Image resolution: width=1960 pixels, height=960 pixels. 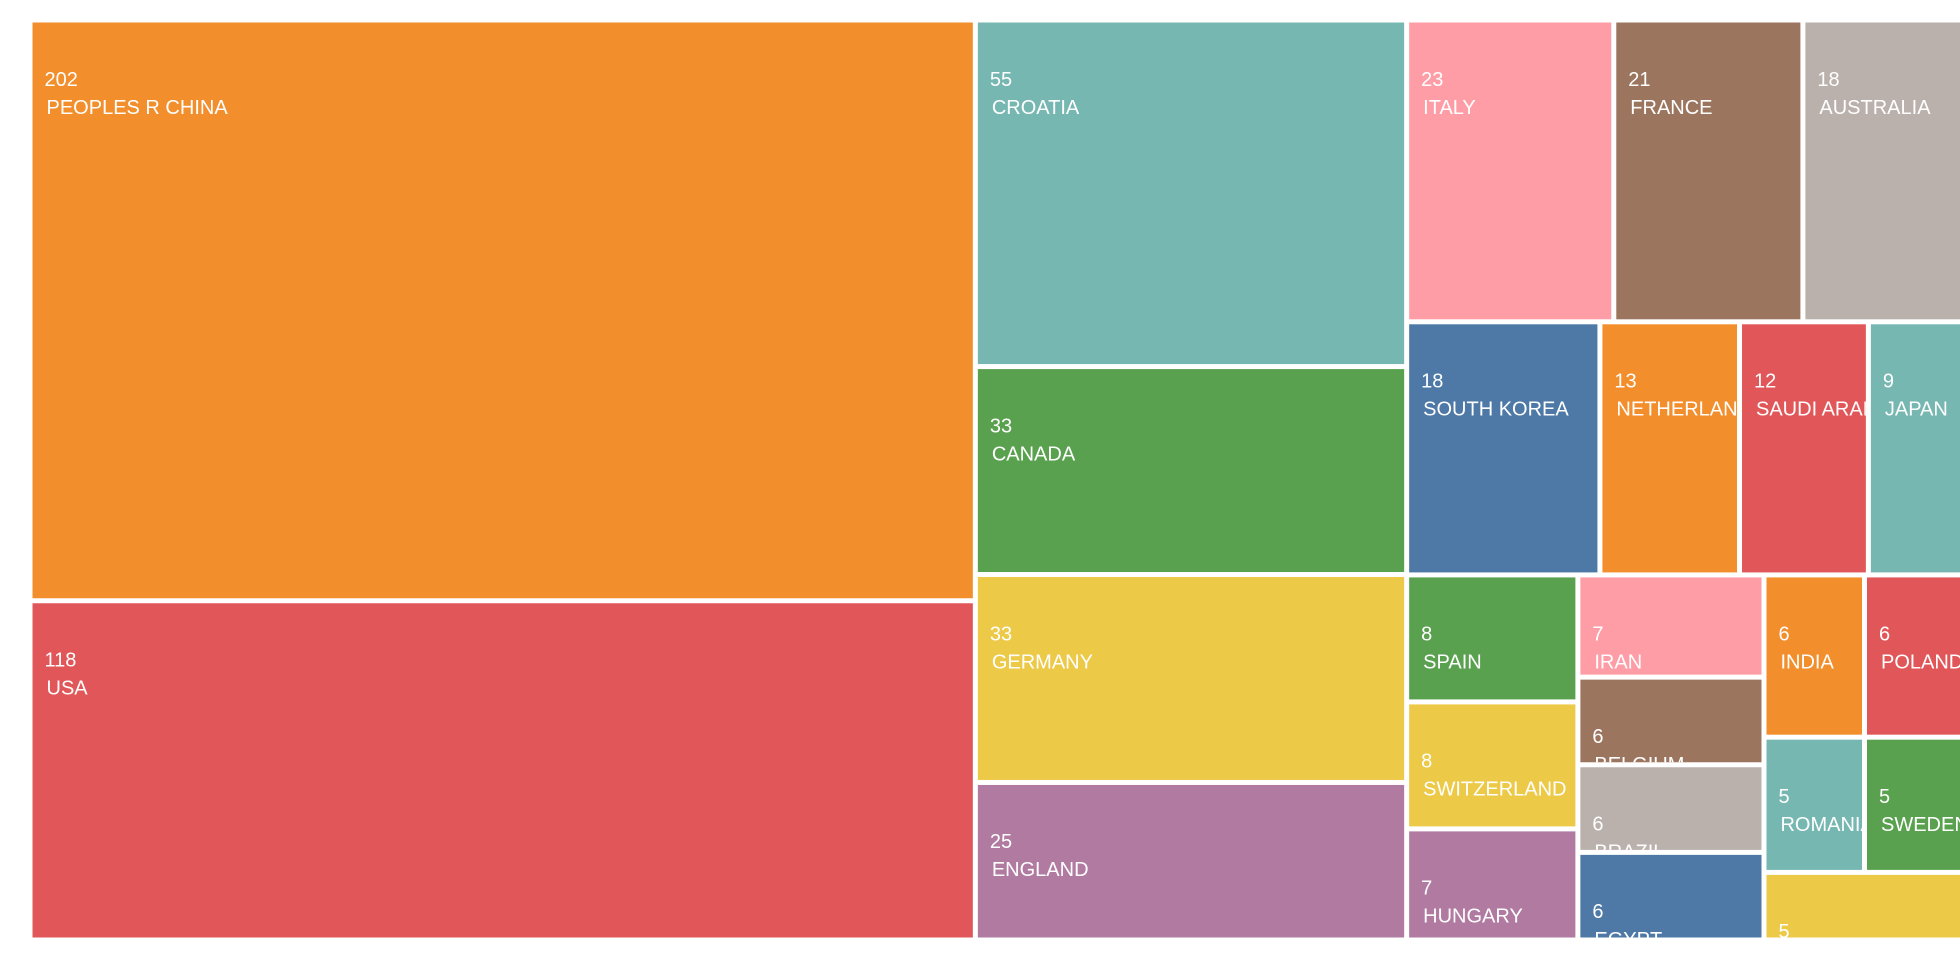 What do you see at coordinates (1494, 790) in the screenshot?
I see `cell-label: SWITZERLAND` at bounding box center [1494, 790].